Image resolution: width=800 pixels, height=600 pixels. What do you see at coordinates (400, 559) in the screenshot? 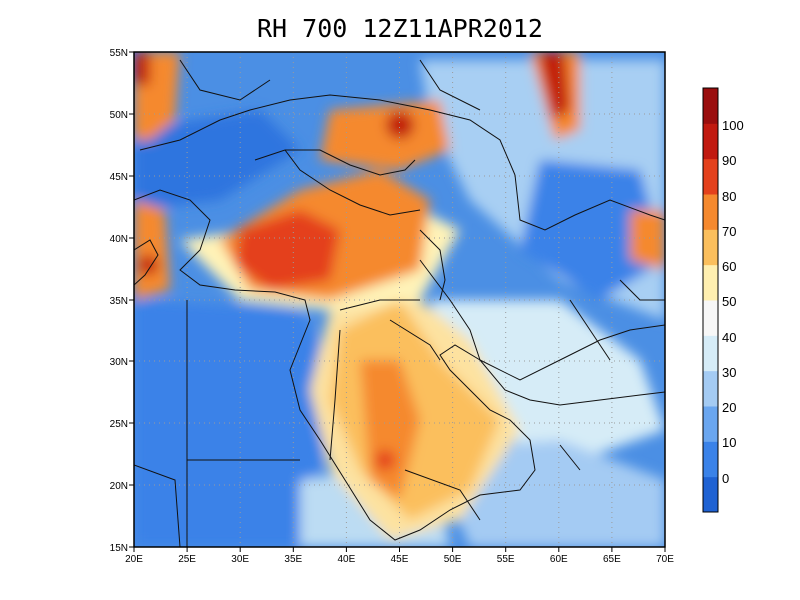
I see `lon-tick-label: 45E` at bounding box center [400, 559].